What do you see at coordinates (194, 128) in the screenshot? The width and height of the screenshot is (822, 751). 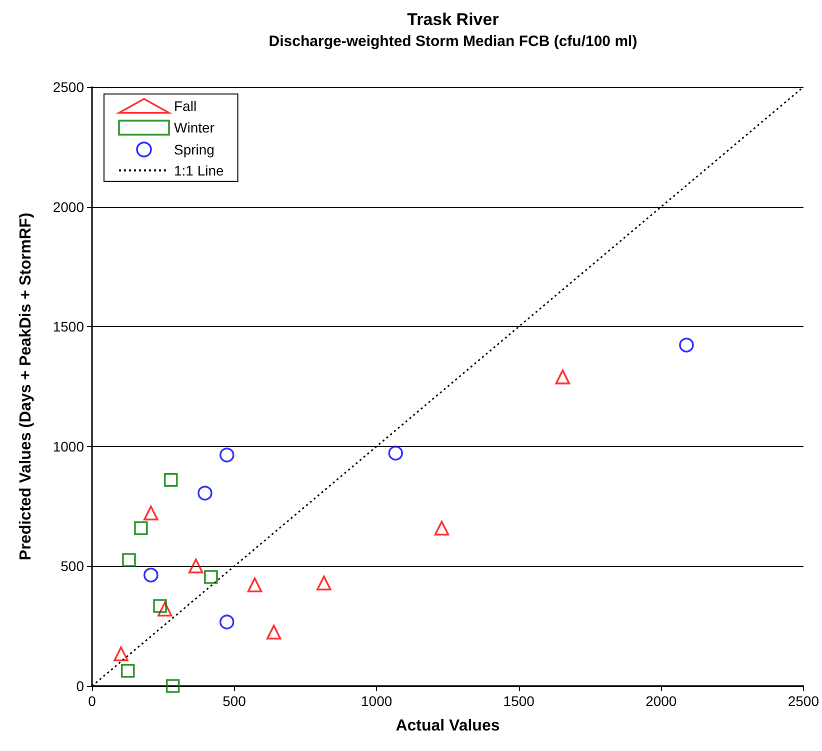 I see `legend-label: Winter` at bounding box center [194, 128].